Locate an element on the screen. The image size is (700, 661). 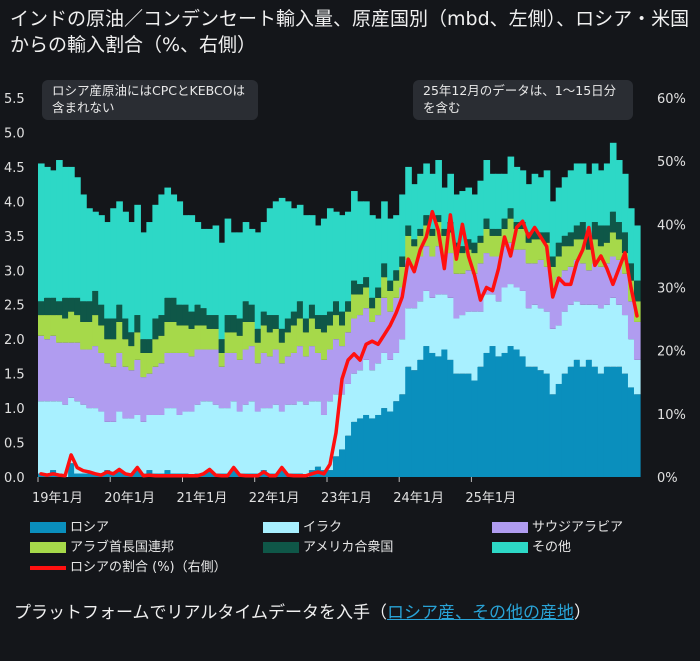
note-december-data: 25年12月のデータは、1〜15日分を含む is located at coordinates (523, 100).